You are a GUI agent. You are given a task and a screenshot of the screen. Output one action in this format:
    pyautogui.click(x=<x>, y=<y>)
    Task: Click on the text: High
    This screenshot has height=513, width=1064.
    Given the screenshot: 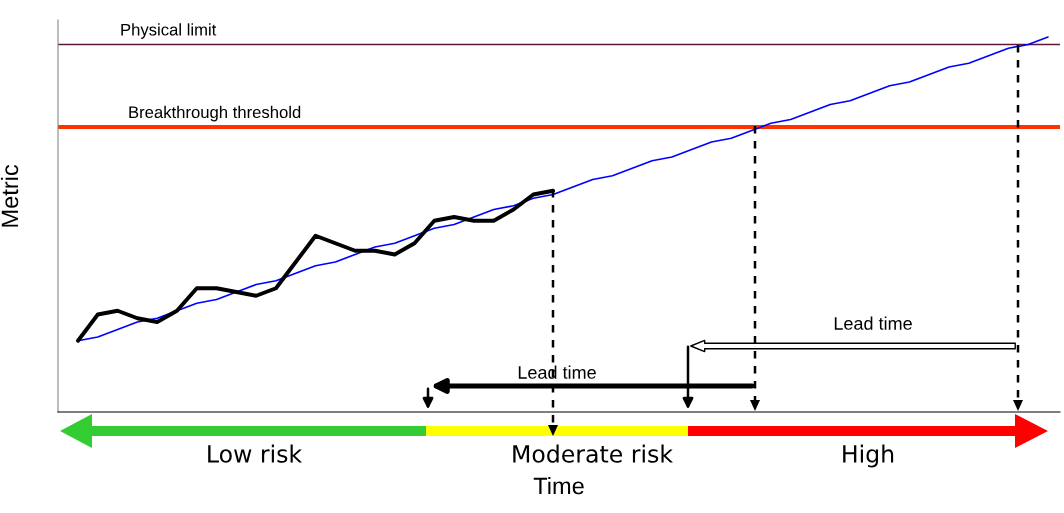 What is the action you would take?
    pyautogui.click(x=868, y=456)
    